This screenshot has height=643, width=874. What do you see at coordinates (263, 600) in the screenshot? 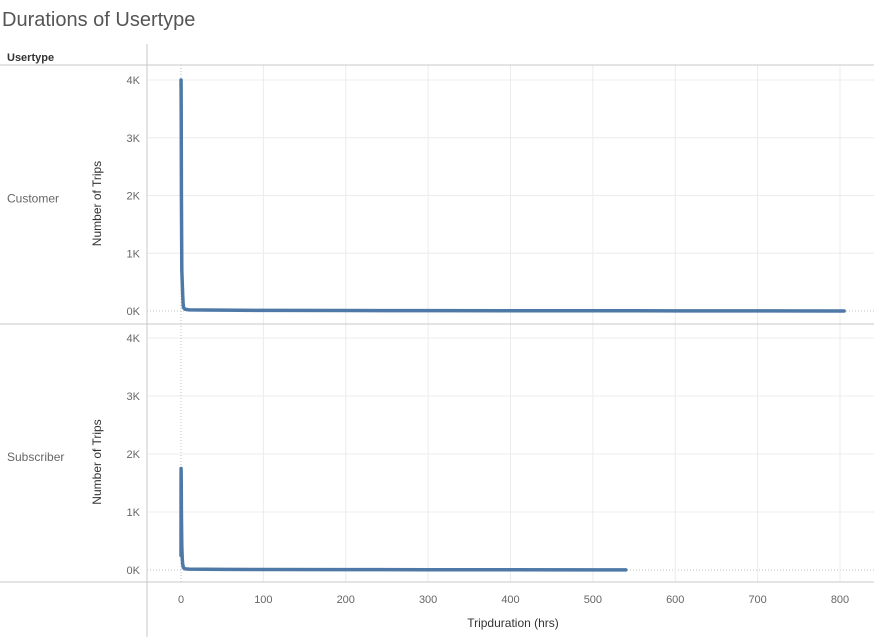
I see `x-tick-label: 100` at bounding box center [263, 600].